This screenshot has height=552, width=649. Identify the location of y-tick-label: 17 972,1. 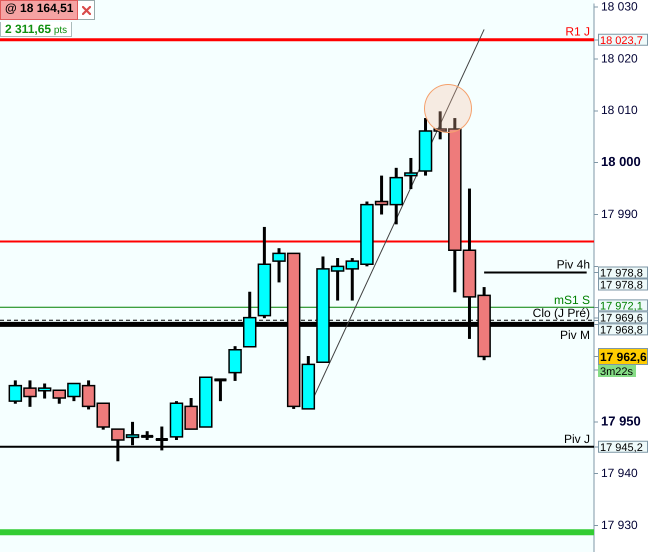
(621, 306).